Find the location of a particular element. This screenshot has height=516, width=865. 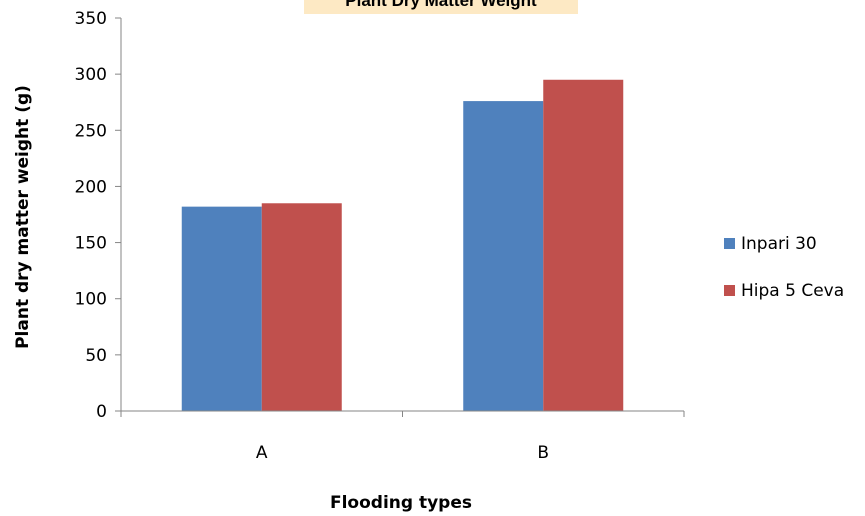

legend-label: Inpari 30 is located at coordinates (779, 244).